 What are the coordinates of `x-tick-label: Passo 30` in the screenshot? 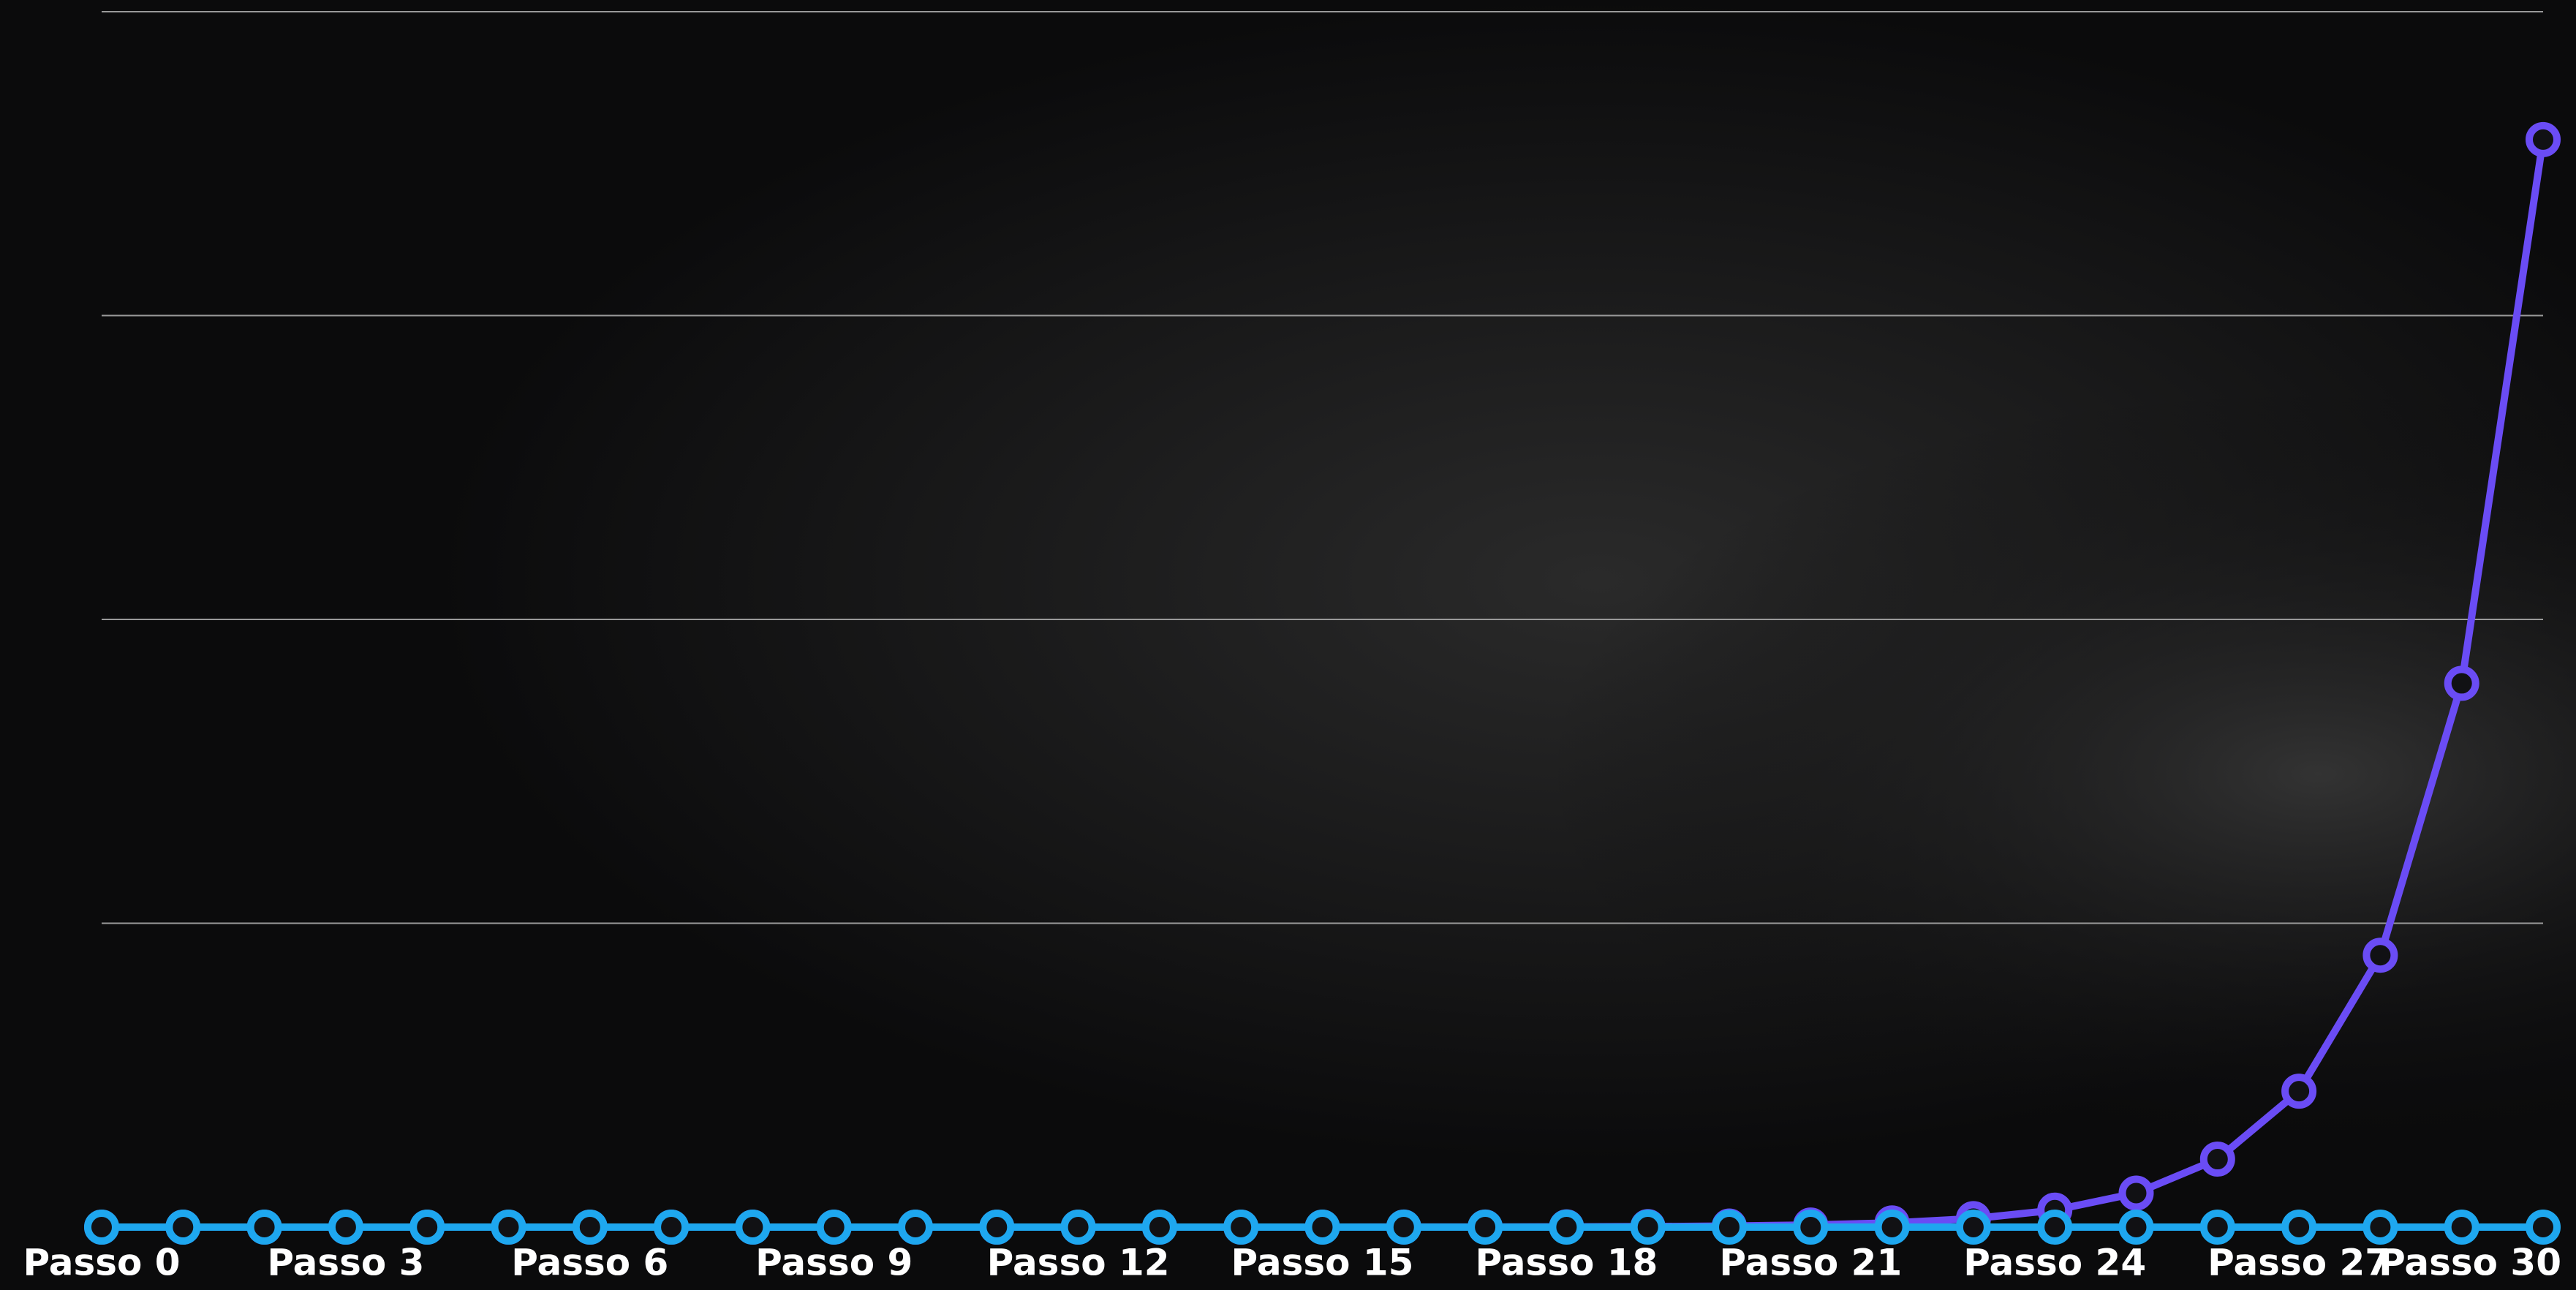 It's located at (2470, 1263).